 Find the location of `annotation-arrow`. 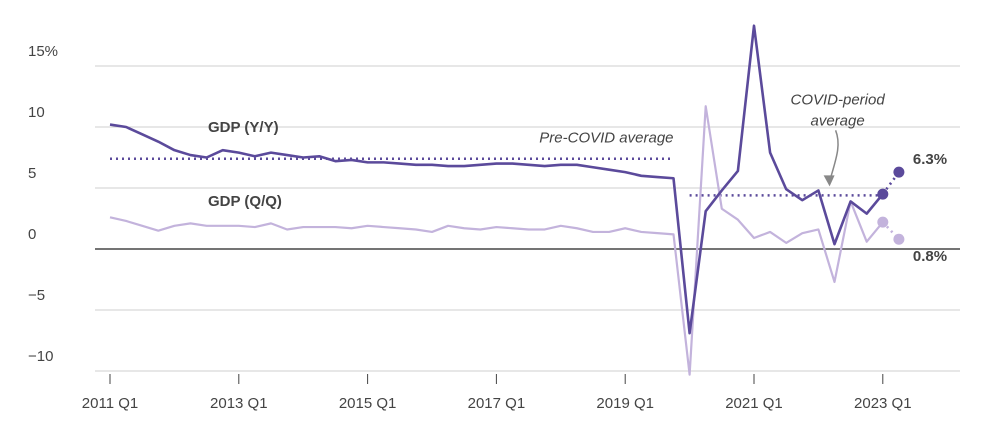

annotation-arrow is located at coordinates (833, 156).